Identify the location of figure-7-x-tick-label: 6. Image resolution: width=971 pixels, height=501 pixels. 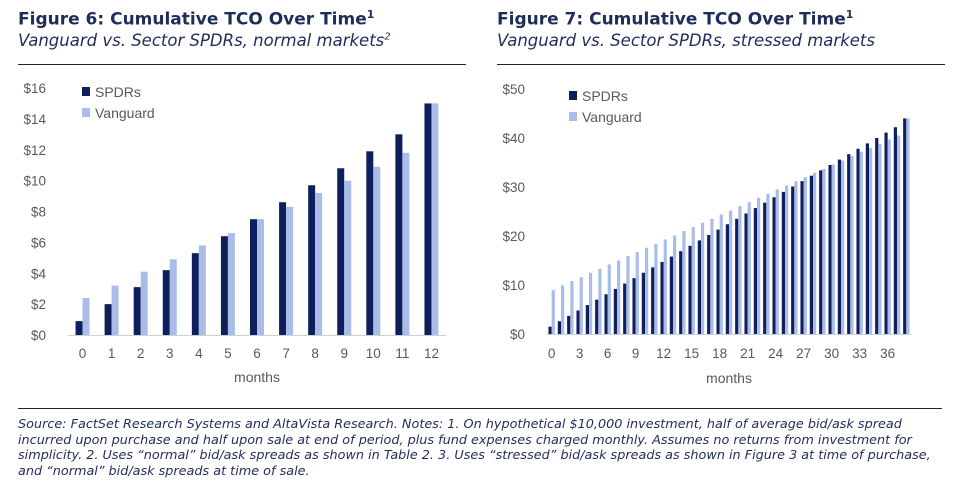
(608, 353).